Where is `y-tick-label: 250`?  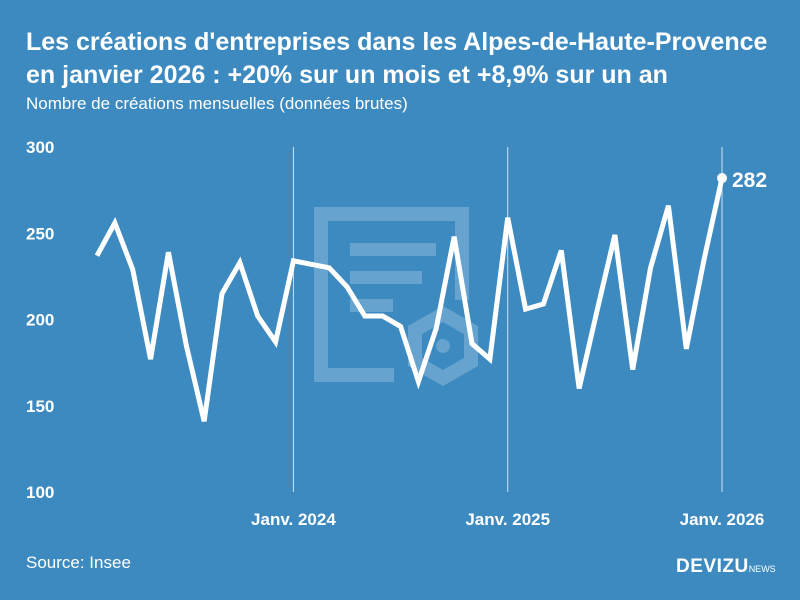 y-tick-label: 250 is located at coordinates (40, 233).